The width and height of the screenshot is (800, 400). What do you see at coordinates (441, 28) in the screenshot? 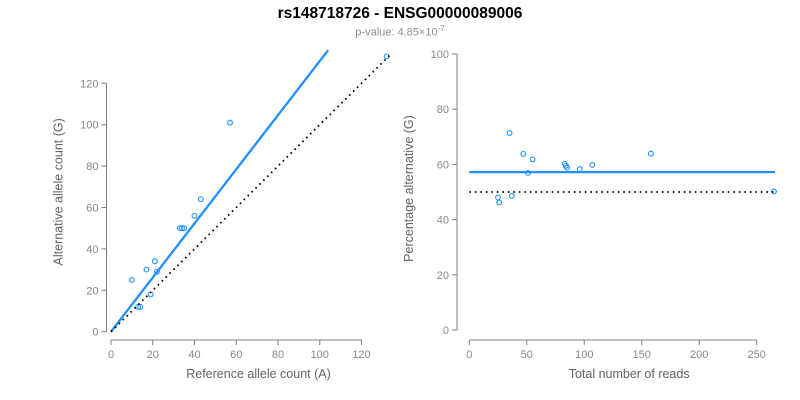
I see `pvalue-exponent: -7` at bounding box center [441, 28].